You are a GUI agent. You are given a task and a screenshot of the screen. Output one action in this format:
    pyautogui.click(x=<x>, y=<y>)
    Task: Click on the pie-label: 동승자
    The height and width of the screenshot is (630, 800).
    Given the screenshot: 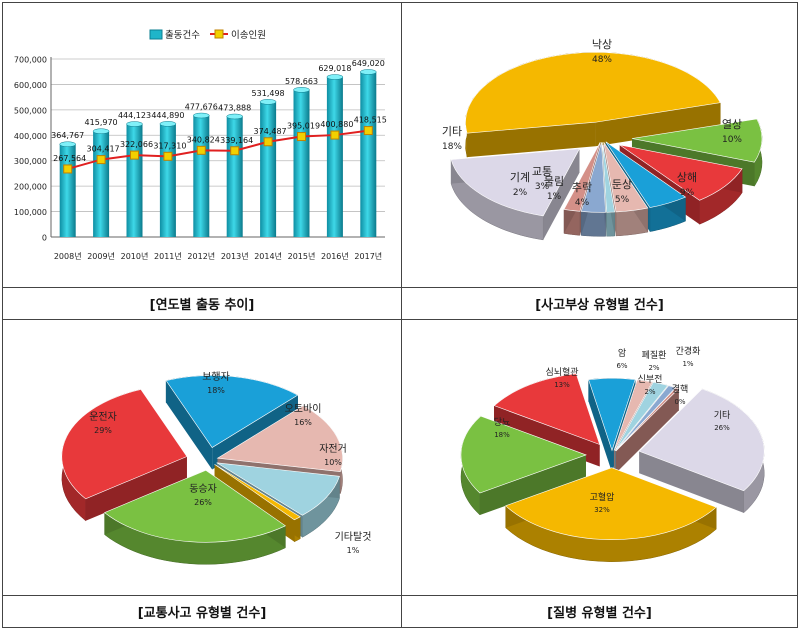 What is the action you would take?
    pyautogui.click(x=203, y=489)
    